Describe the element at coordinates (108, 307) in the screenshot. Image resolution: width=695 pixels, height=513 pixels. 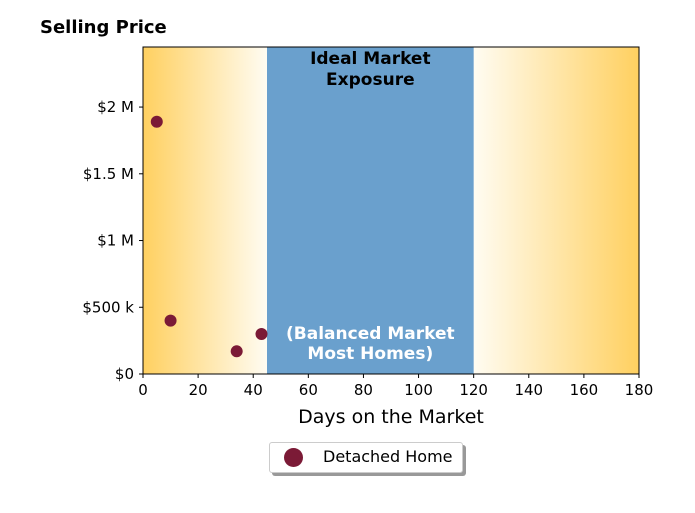
I see `y-tick-label: $500 k` at that location.